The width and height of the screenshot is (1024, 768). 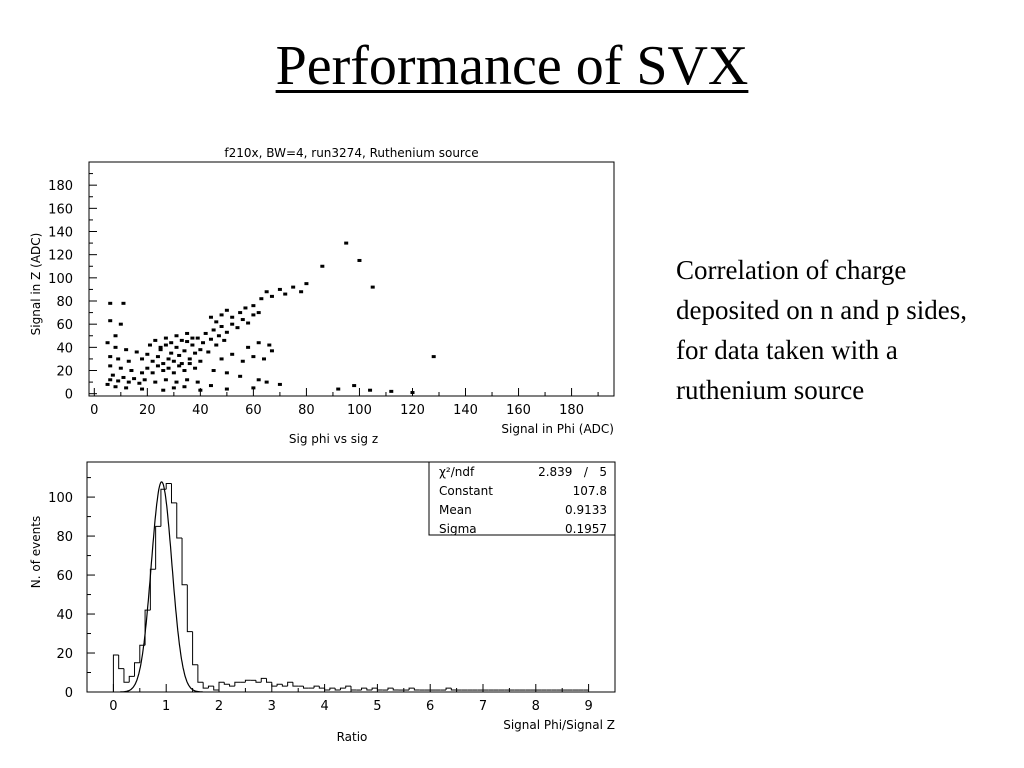 I want to click on stats-label: Sigma, so click(x=458, y=529).